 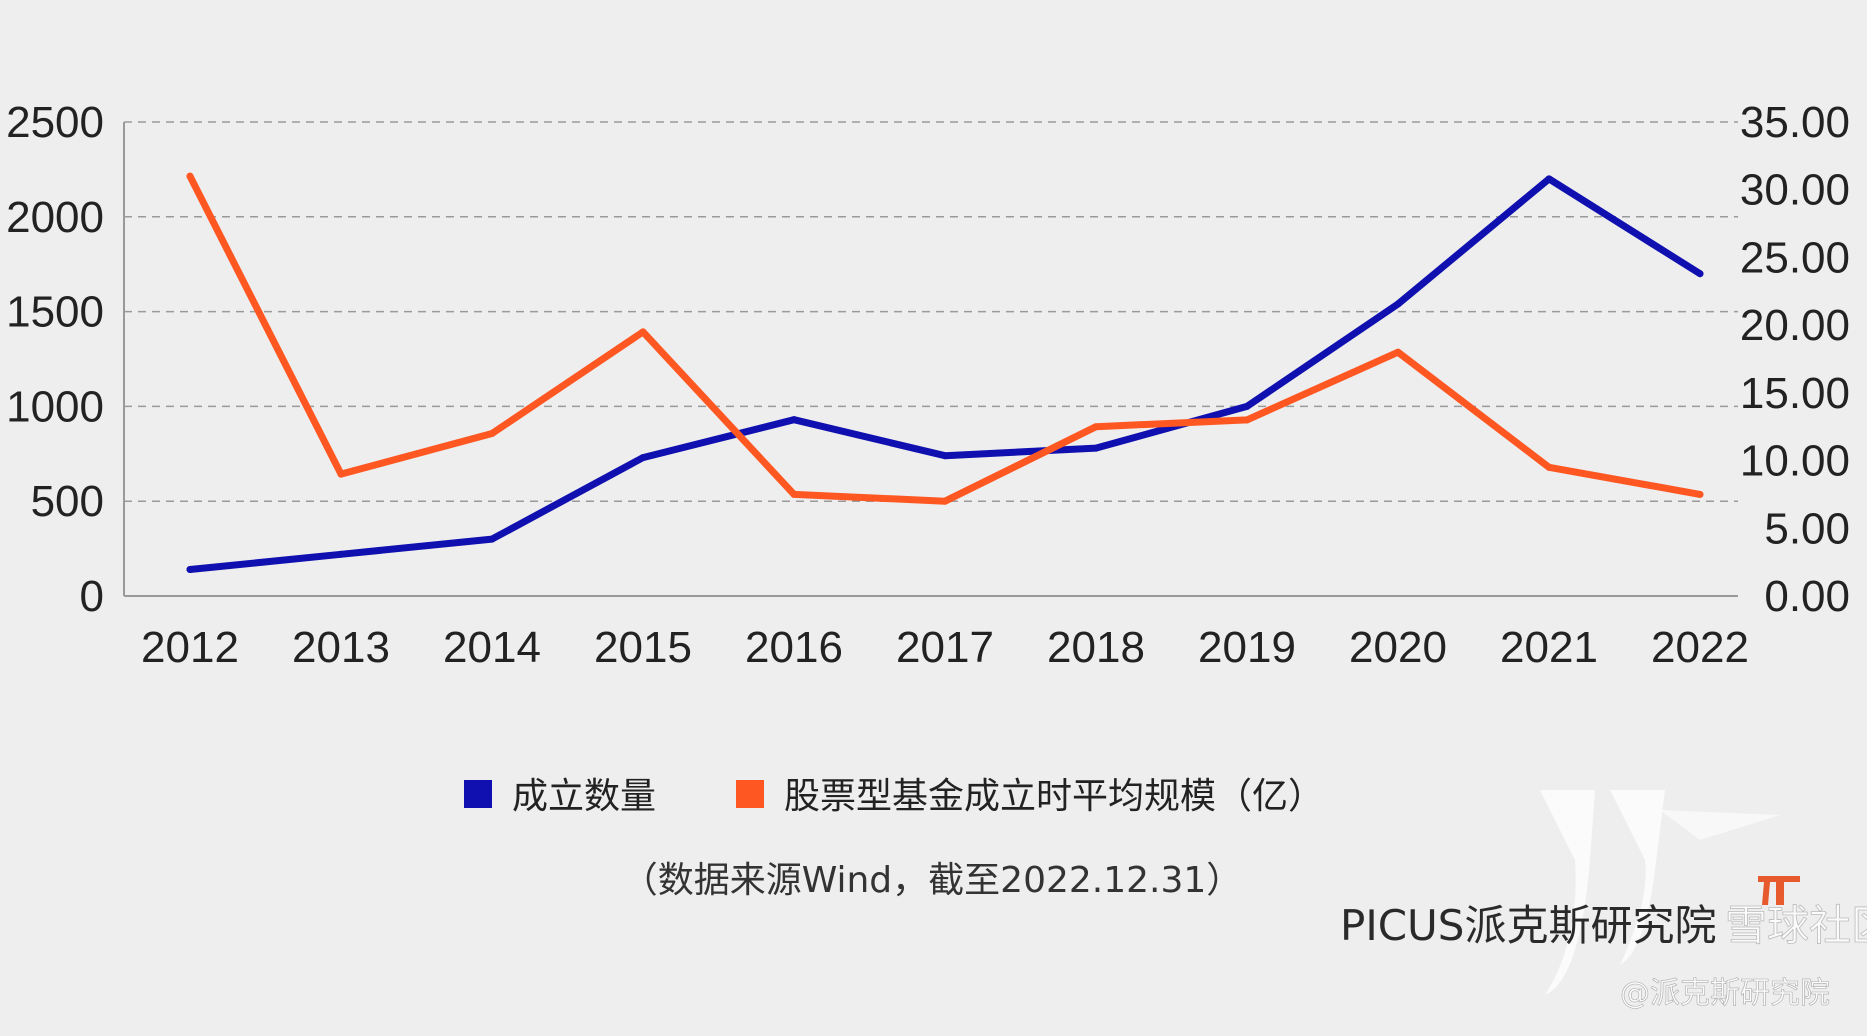 What do you see at coordinates (1096, 647) in the screenshot?
I see `x-tick-label: 2018` at bounding box center [1096, 647].